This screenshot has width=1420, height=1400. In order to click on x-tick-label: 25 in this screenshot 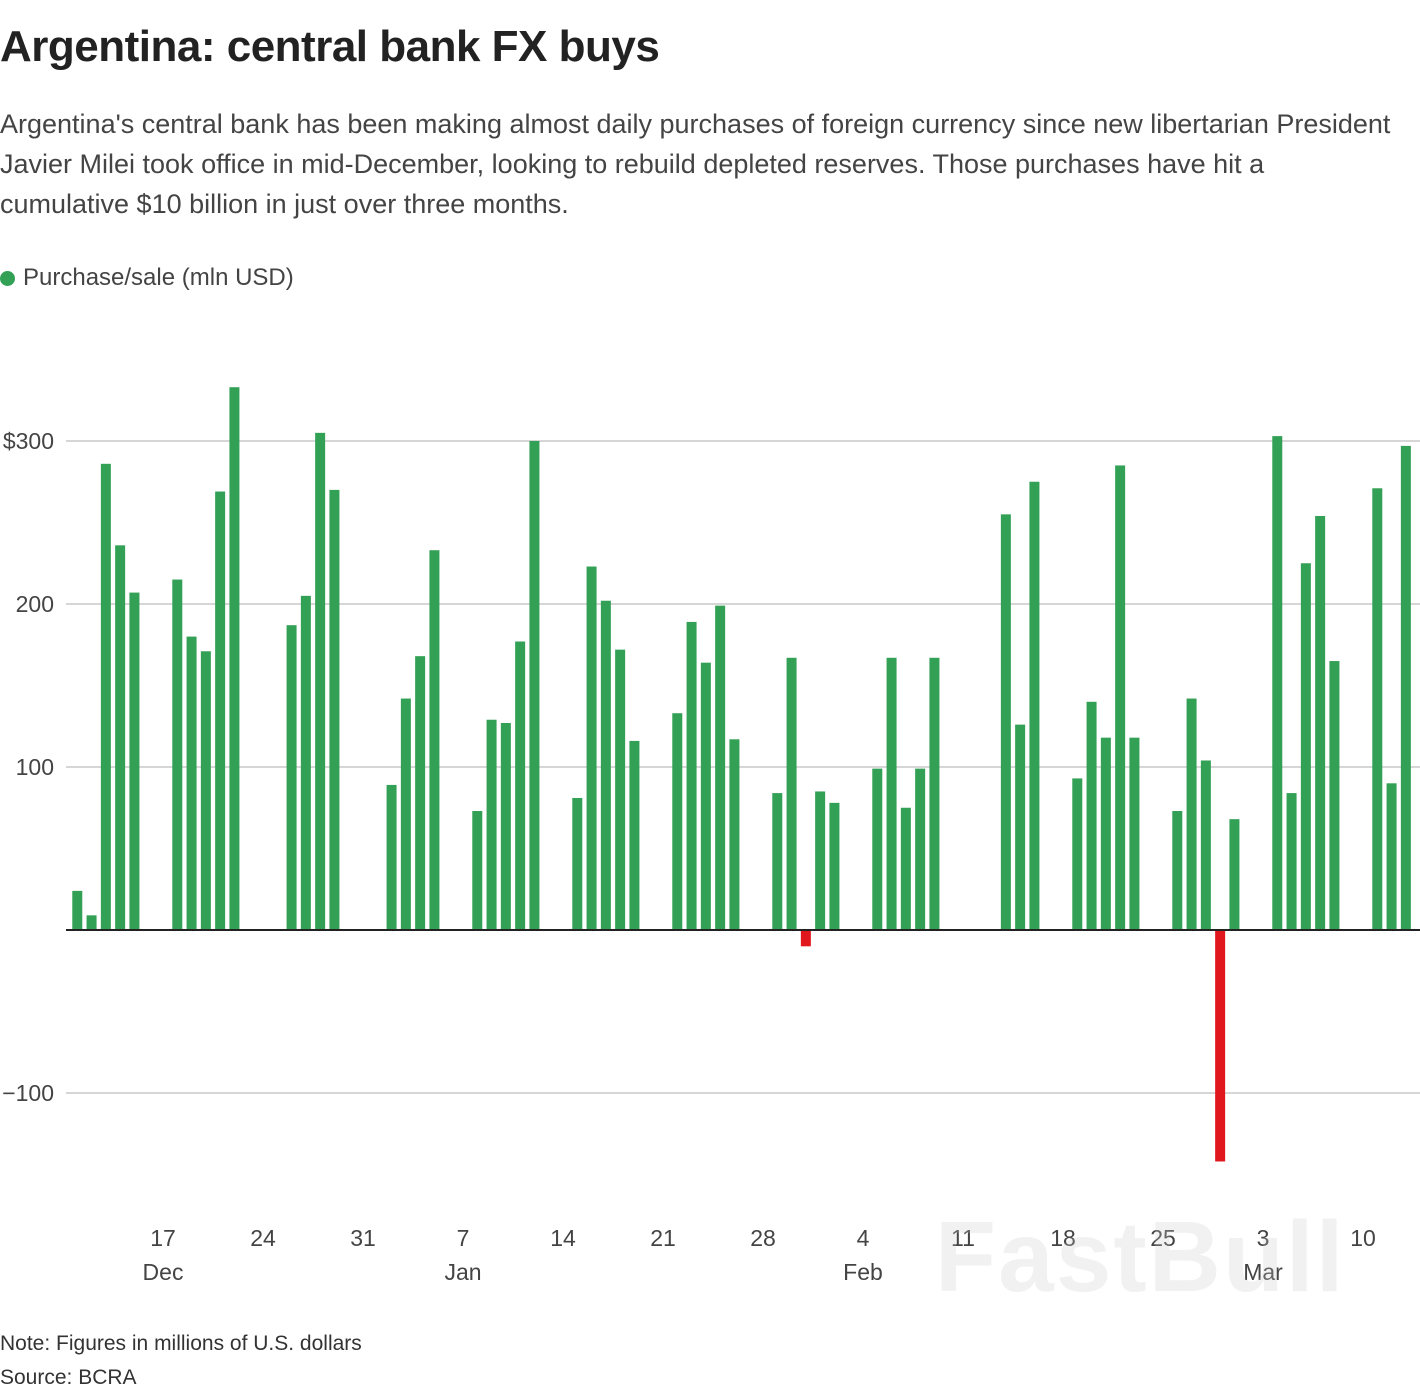, I will do `click(1163, 1238)`.